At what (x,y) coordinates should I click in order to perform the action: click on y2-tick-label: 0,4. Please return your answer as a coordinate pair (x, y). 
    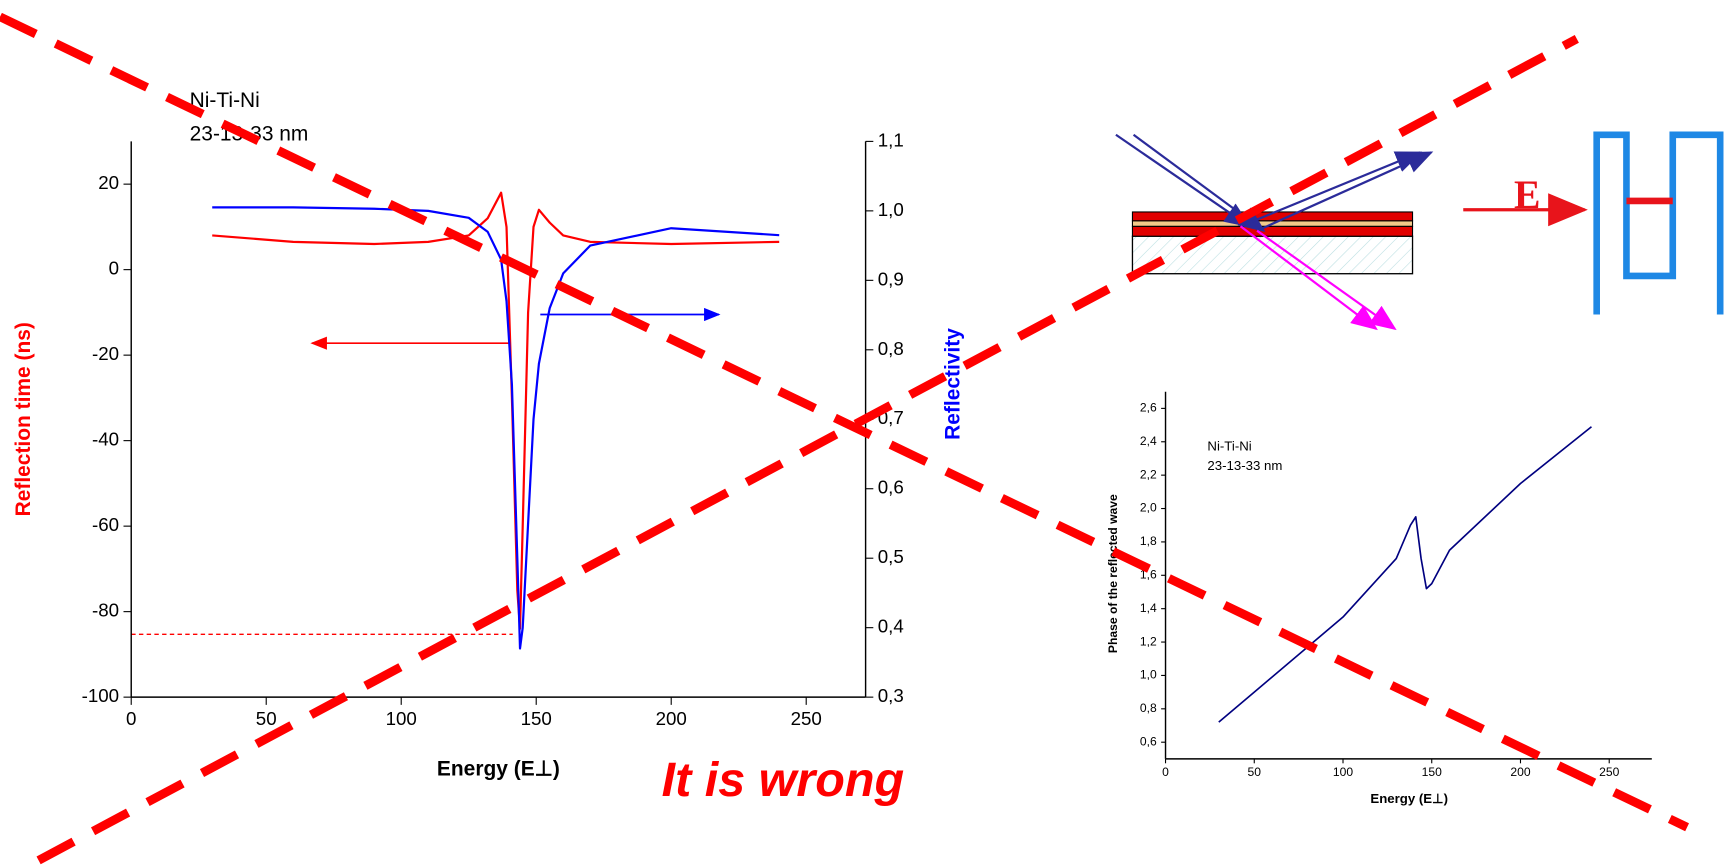
    Looking at the image, I should click on (891, 626).